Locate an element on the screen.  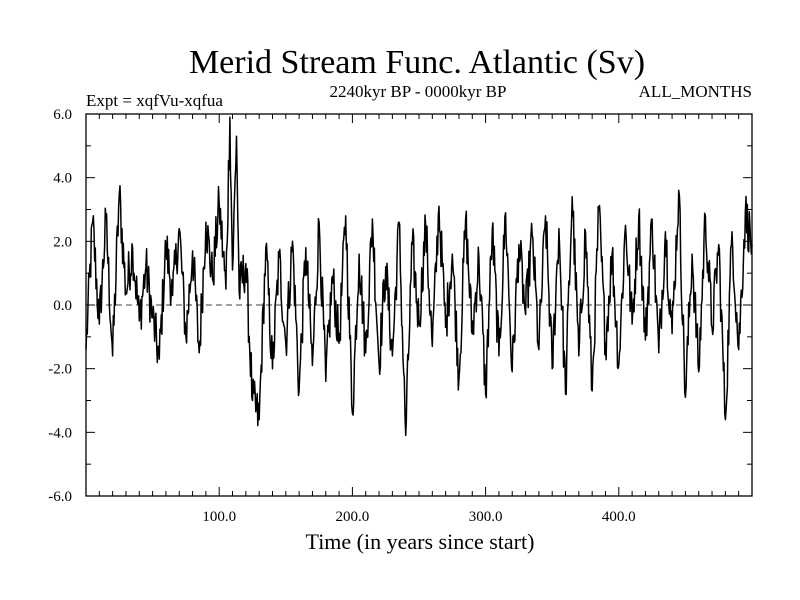
x-tick-label: 200.0 is located at coordinates (353, 517).